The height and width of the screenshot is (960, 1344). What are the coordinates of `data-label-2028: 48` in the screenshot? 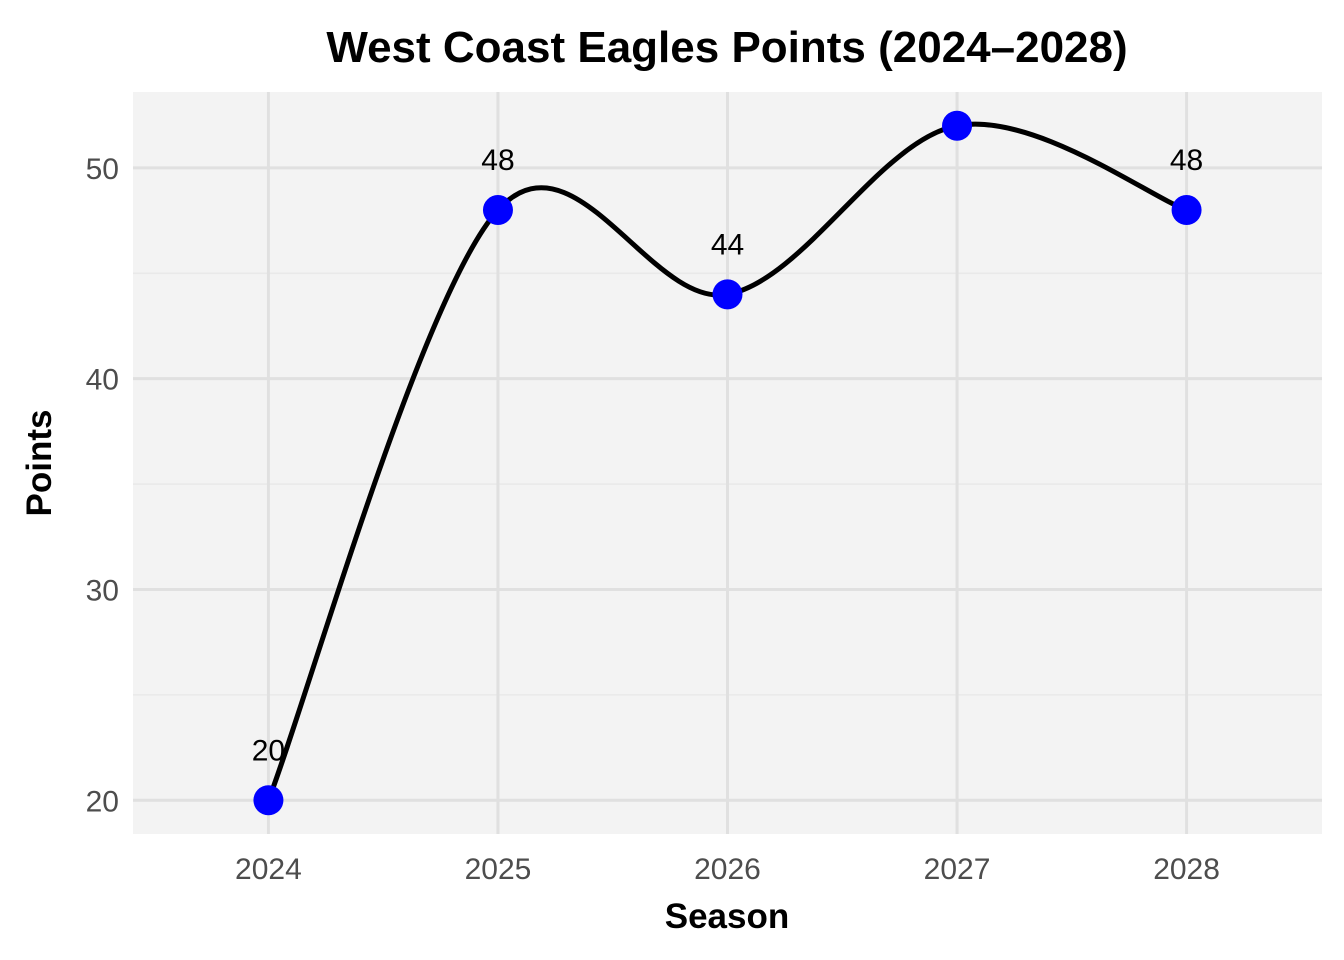 It's located at (1186, 160).